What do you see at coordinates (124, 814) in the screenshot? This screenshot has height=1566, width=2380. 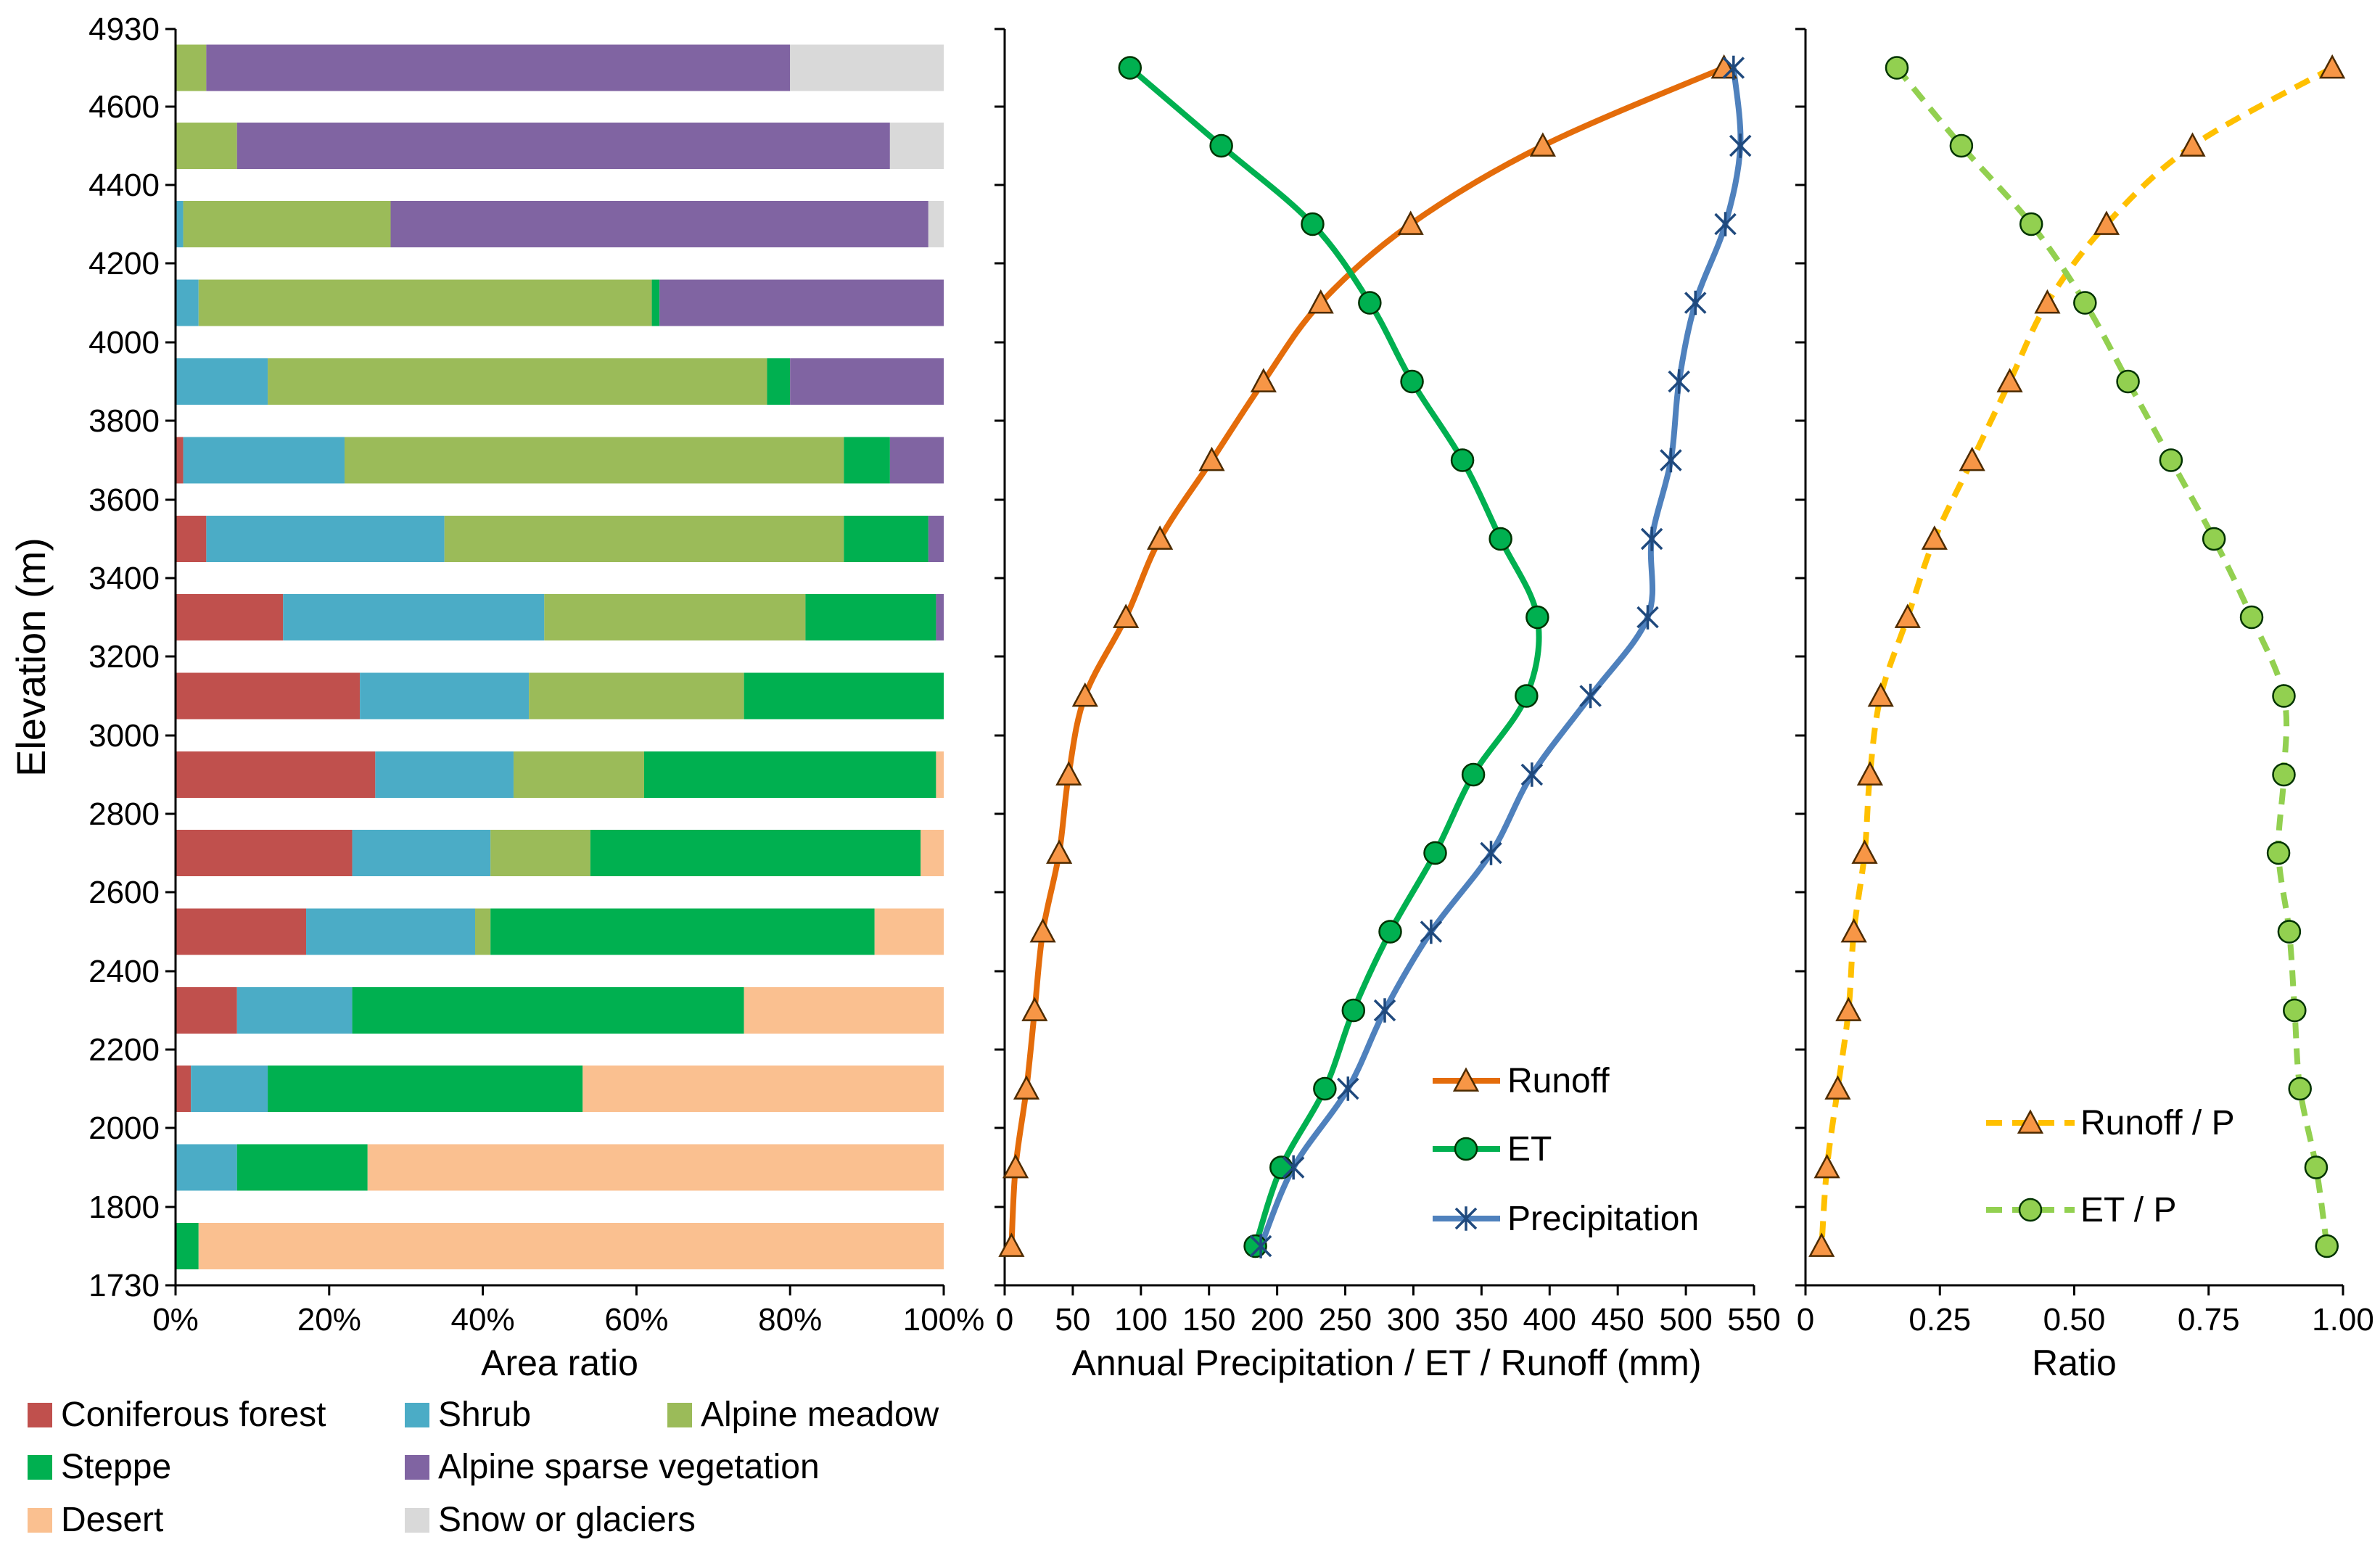 I see `elevation-tick-label: 2800` at bounding box center [124, 814].